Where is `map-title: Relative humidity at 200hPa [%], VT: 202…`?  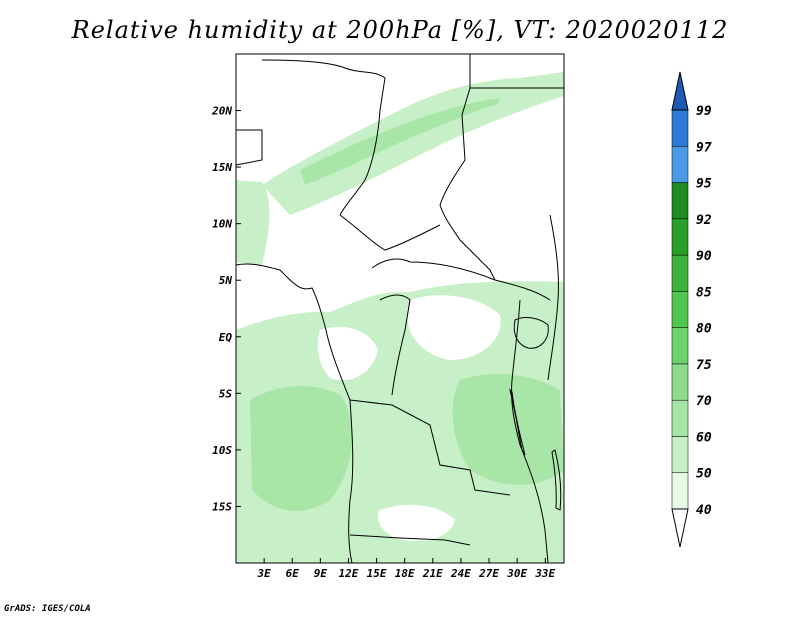
map-title: Relative humidity at 200hPa [%], VT: 202… is located at coordinates (400, 30).